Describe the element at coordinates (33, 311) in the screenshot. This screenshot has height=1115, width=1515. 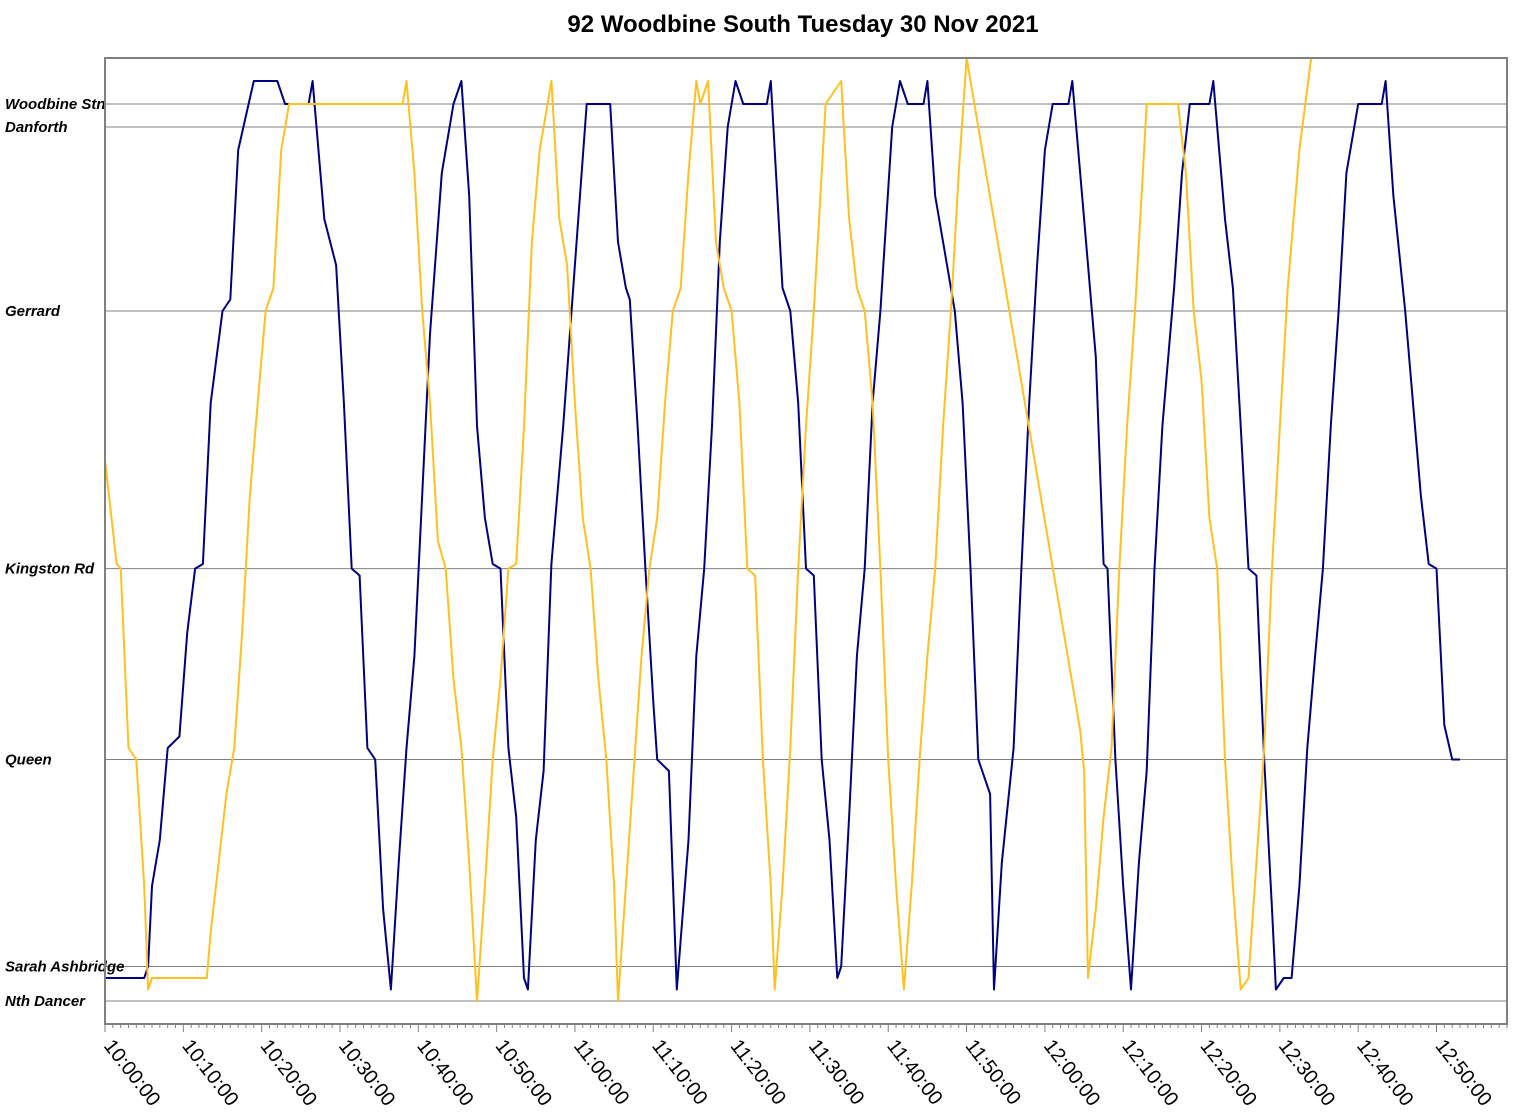
I see `y-tick-label: Gerrard` at that location.